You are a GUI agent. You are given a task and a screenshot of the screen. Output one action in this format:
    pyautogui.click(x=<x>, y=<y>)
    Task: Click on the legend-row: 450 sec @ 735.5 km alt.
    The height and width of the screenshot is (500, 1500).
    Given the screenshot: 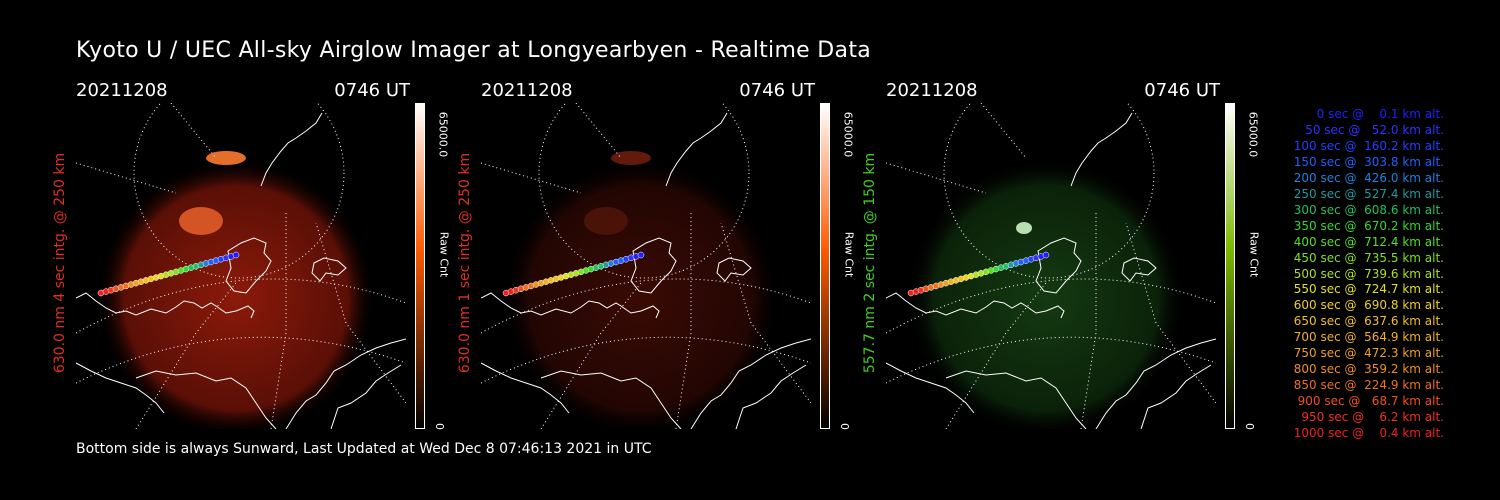 What is the action you would take?
    pyautogui.click(x=1366, y=257)
    